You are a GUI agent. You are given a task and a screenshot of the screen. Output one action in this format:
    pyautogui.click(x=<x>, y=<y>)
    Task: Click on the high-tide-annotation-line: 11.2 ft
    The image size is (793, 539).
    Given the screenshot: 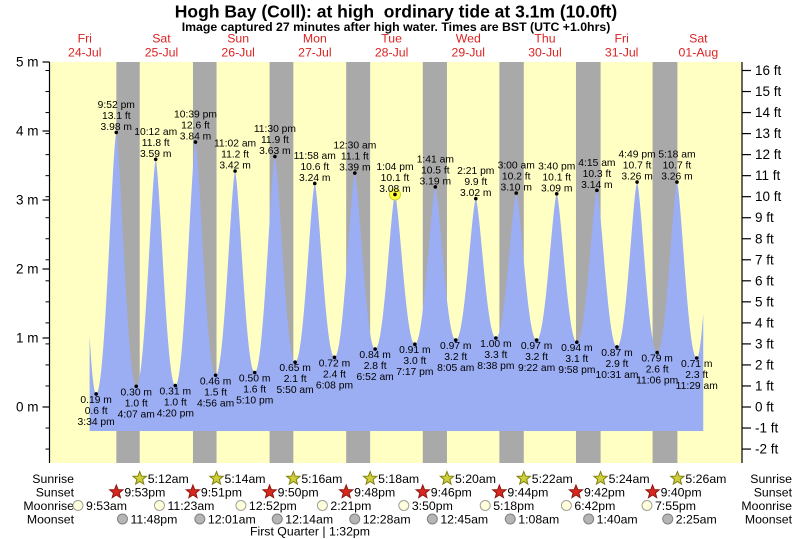 What is the action you would take?
    pyautogui.click(x=235, y=155)
    